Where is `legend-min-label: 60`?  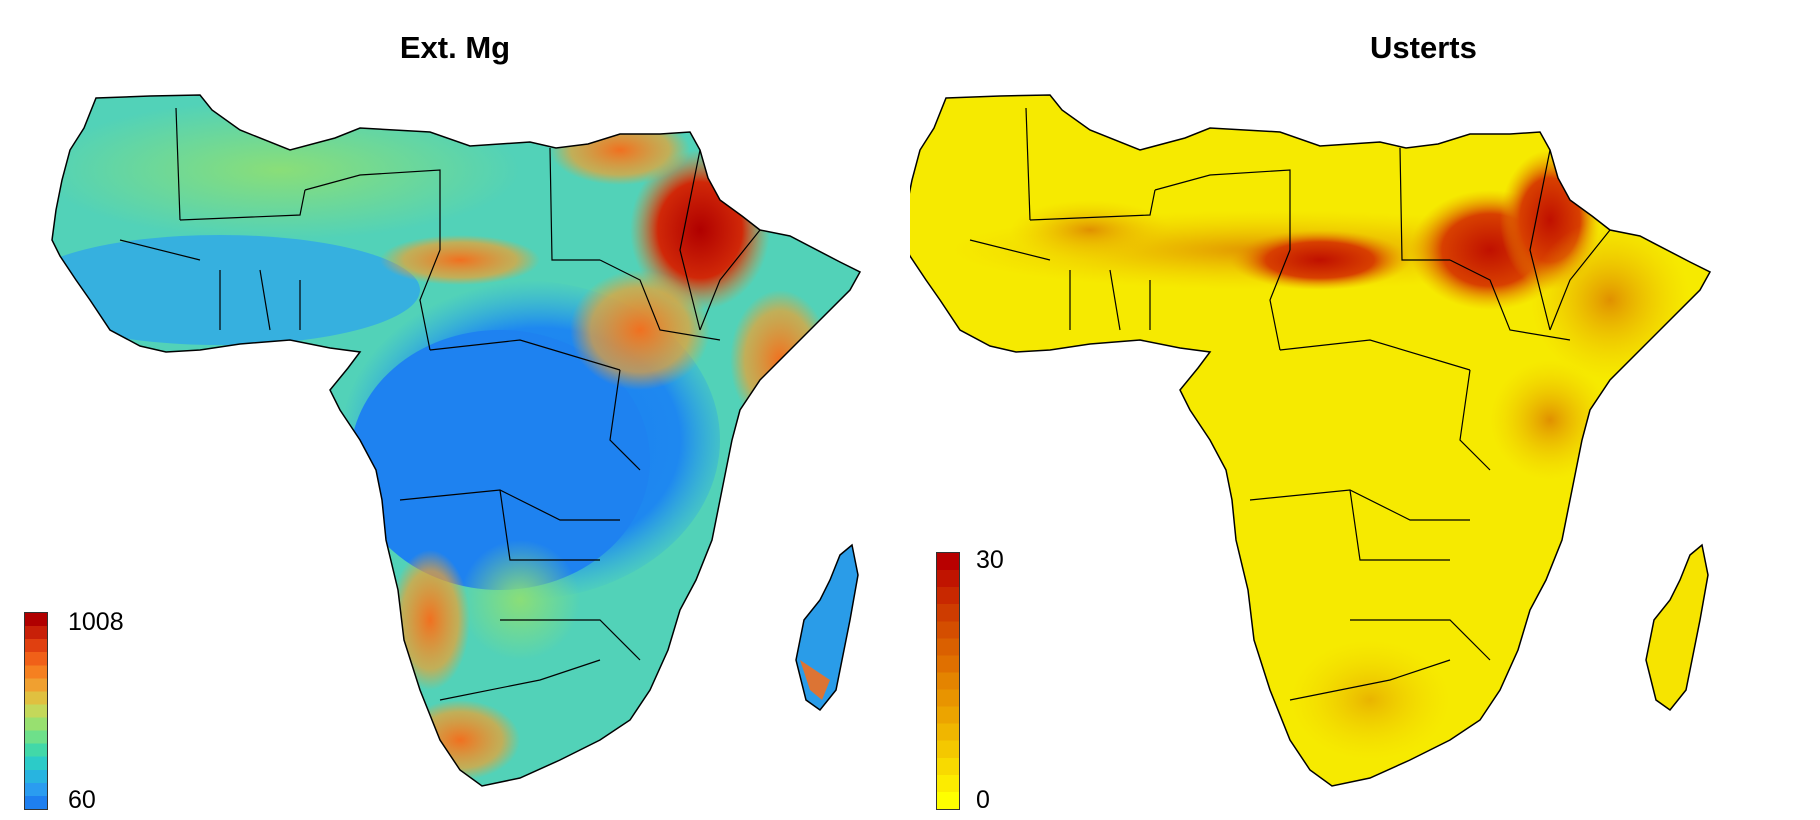 legend-min-label: 60 is located at coordinates (82, 800).